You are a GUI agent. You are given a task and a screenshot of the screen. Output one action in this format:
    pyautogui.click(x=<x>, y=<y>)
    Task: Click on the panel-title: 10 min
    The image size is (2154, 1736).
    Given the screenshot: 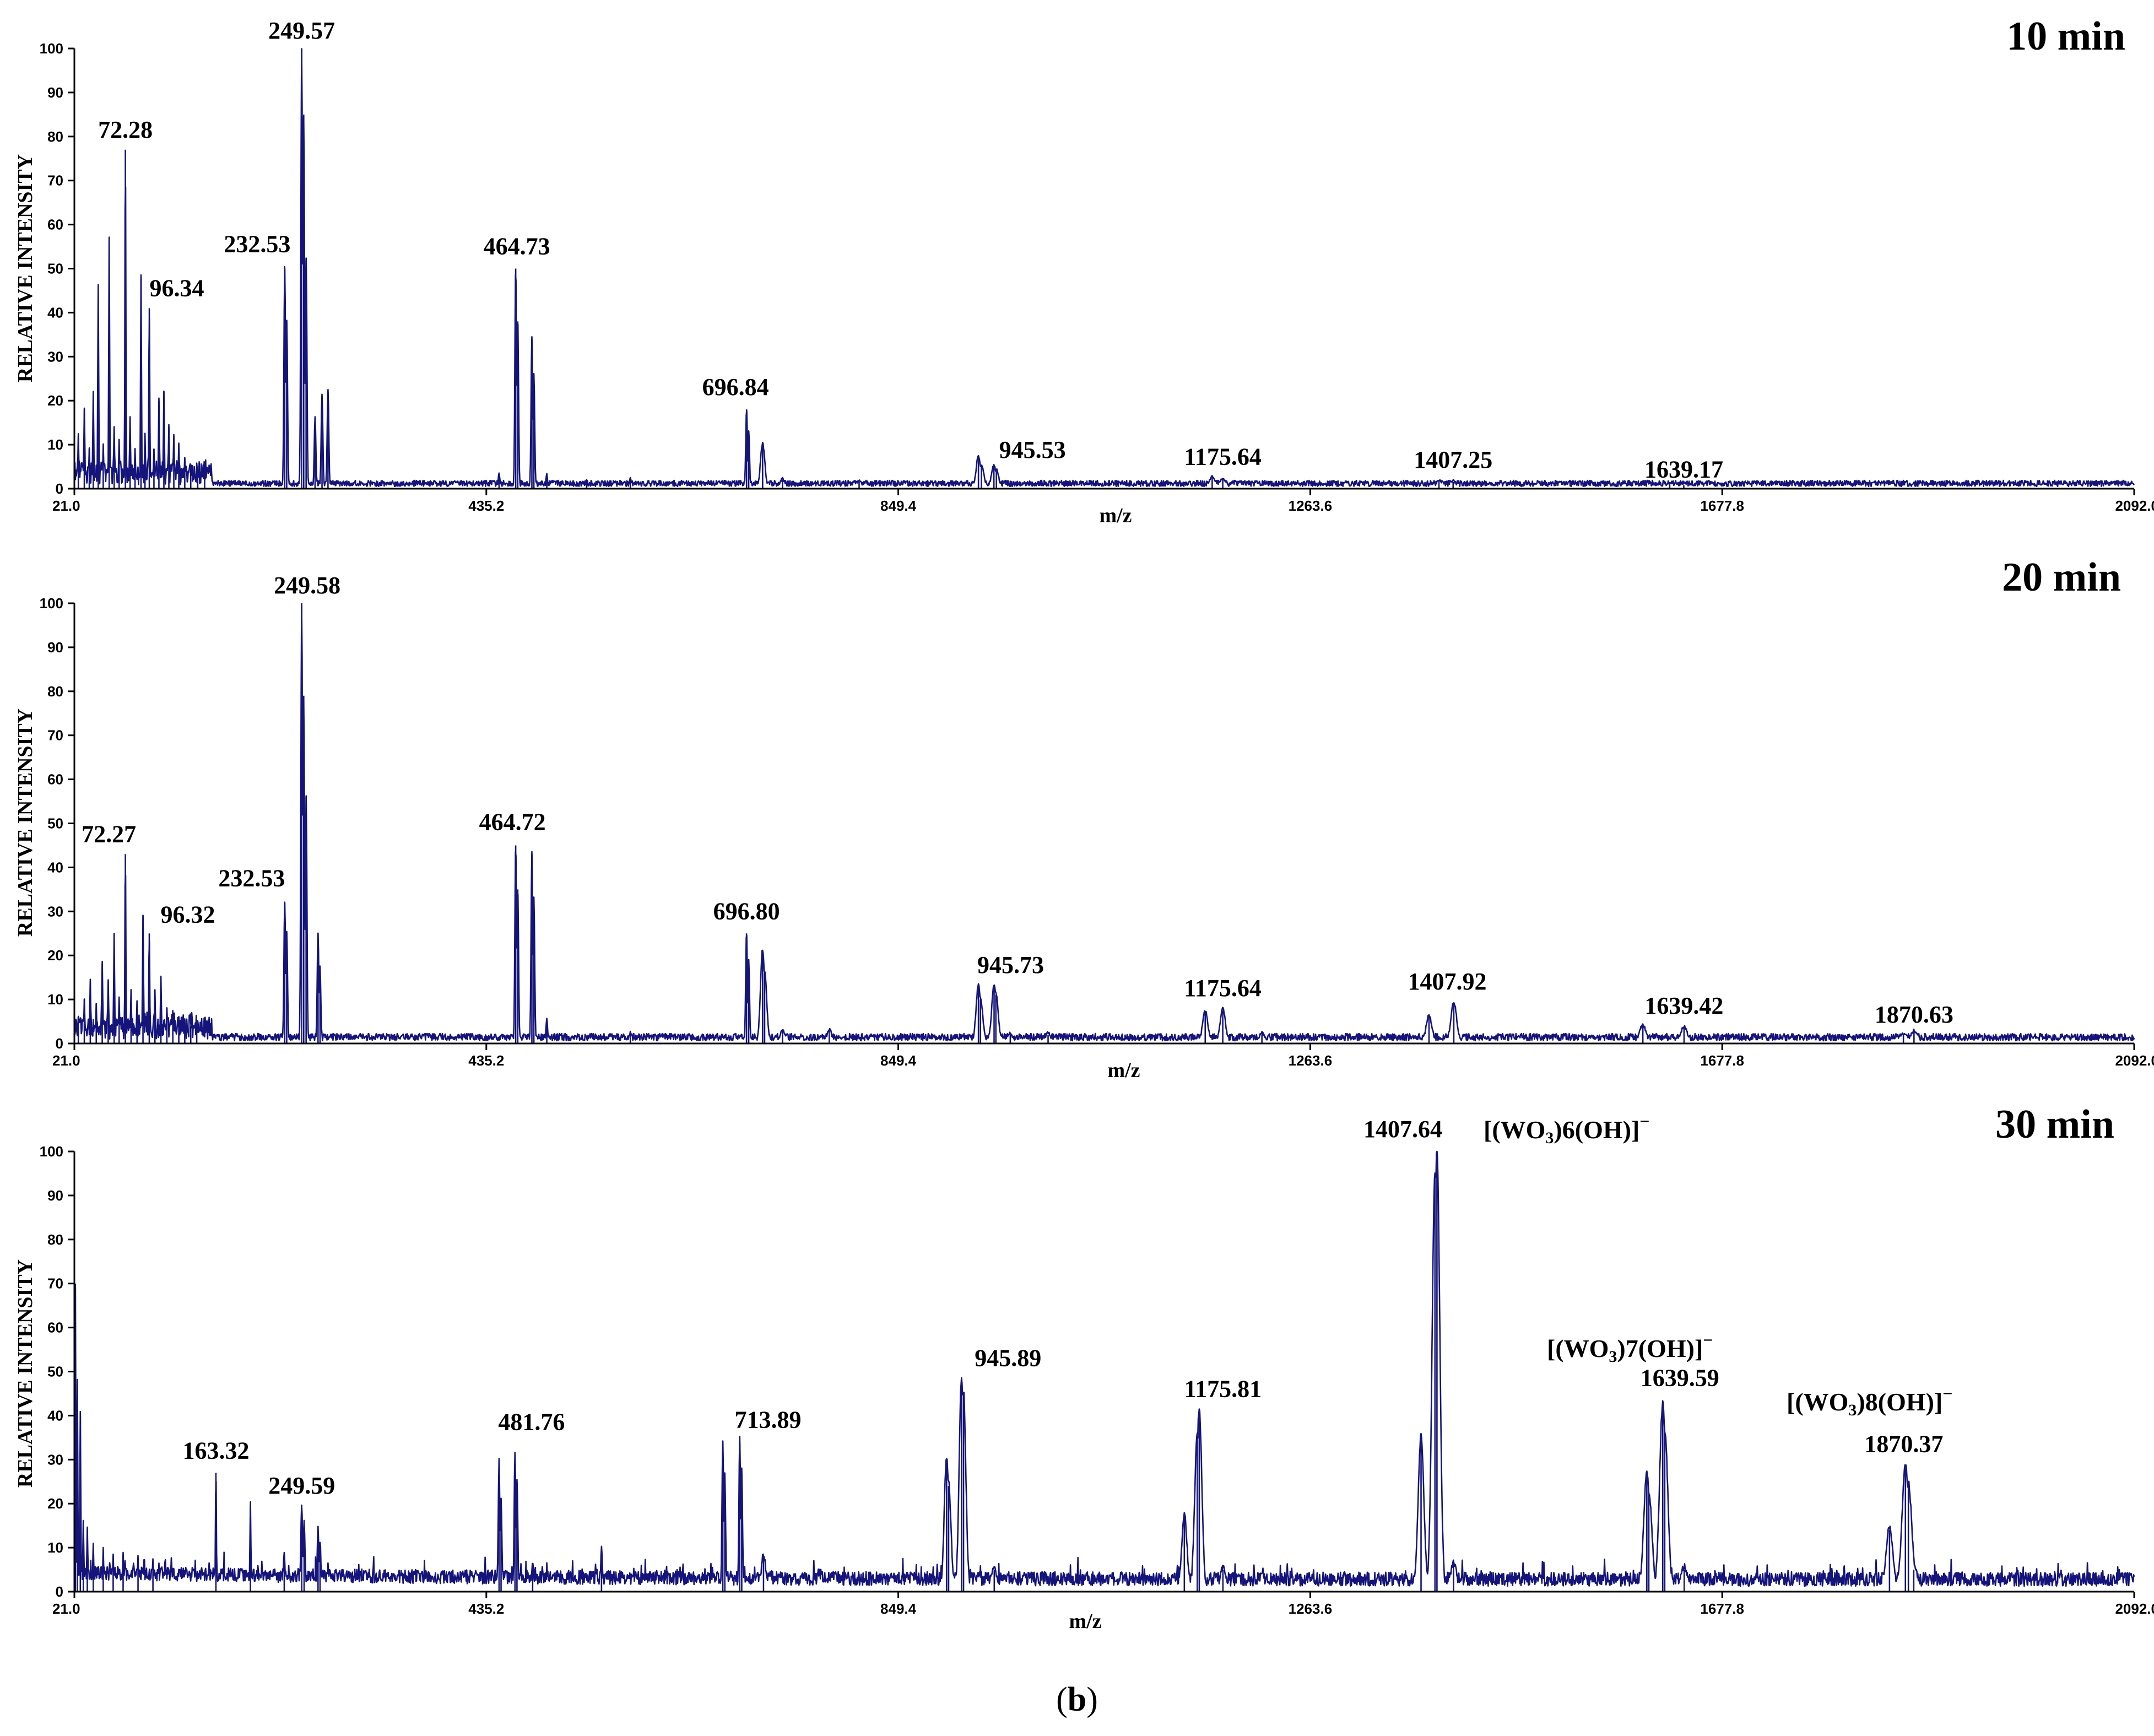 What is the action you would take?
    pyautogui.click(x=2065, y=36)
    